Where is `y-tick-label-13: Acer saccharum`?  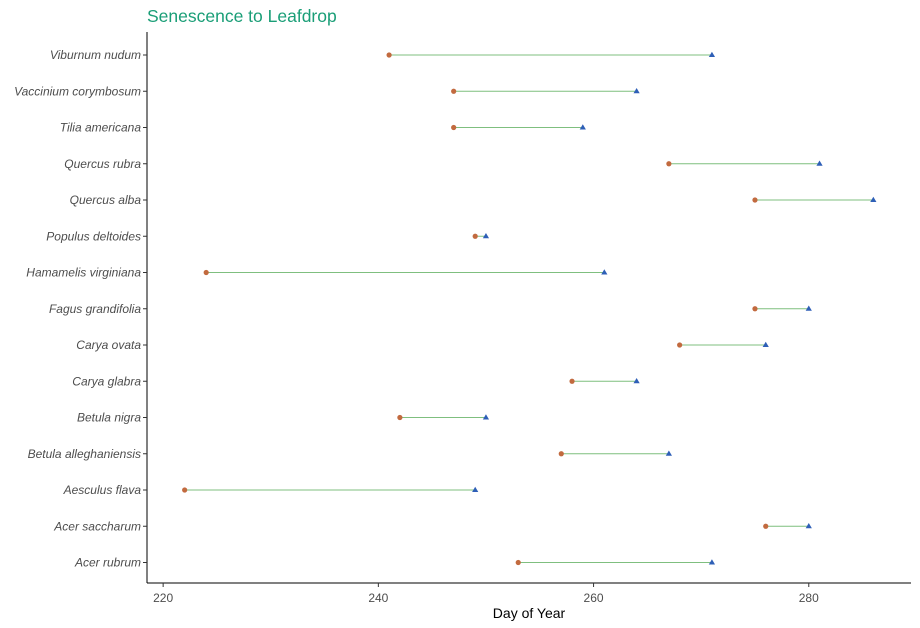
y-tick-label-13: Acer saccharum is located at coordinates (97, 526).